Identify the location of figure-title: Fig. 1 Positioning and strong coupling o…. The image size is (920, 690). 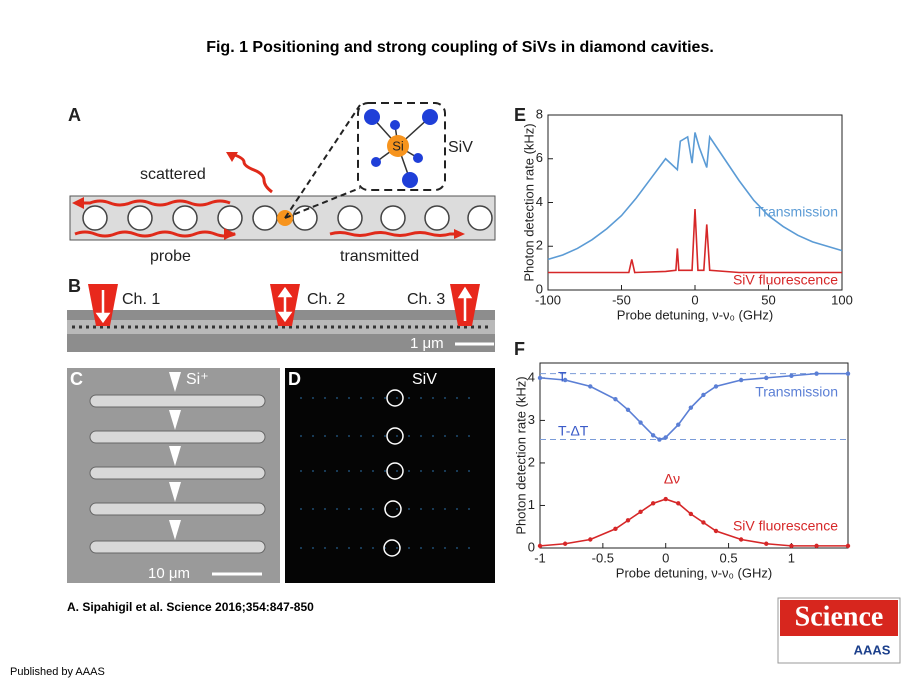
(460, 47).